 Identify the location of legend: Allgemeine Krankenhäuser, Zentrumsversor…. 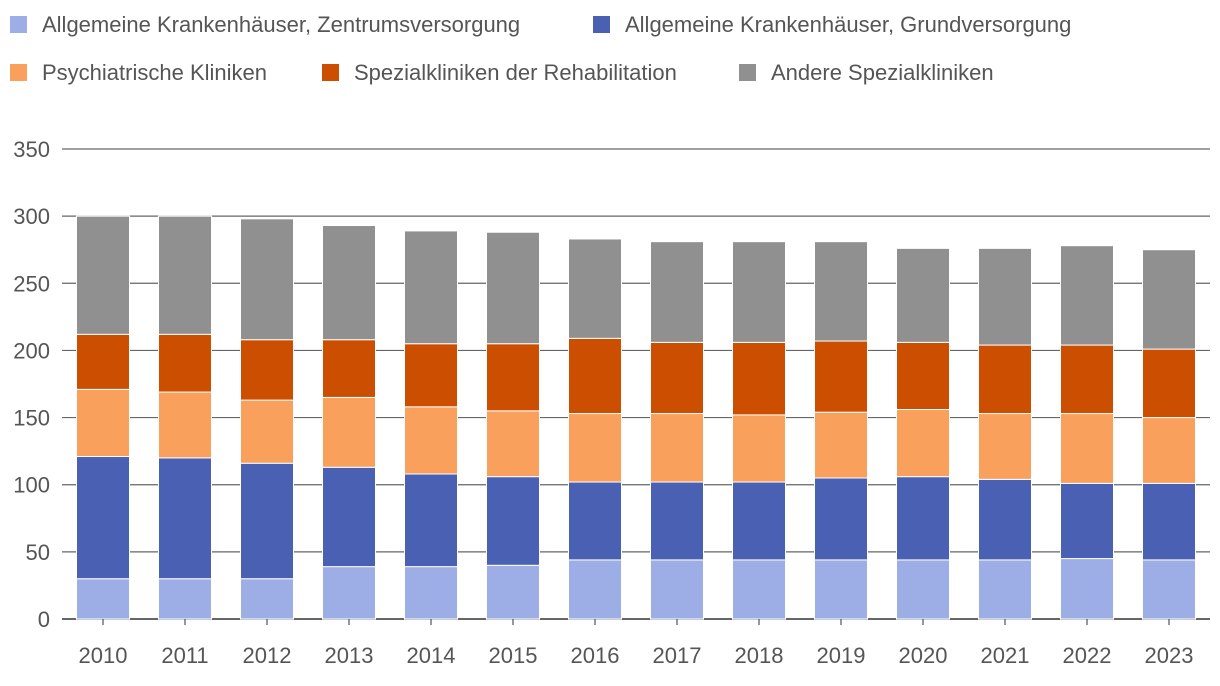
(540, 48).